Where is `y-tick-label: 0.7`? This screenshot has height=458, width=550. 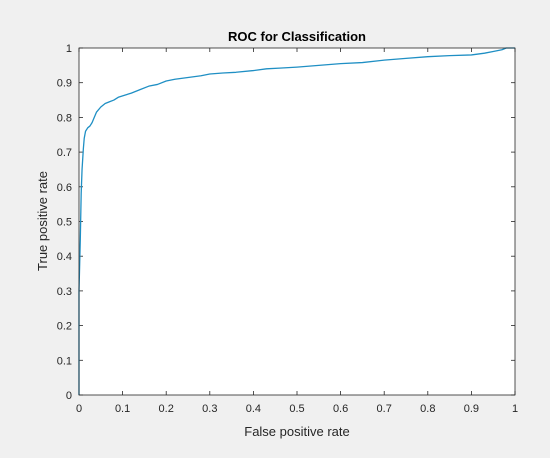
y-tick-label: 0.7 is located at coordinates (64, 153).